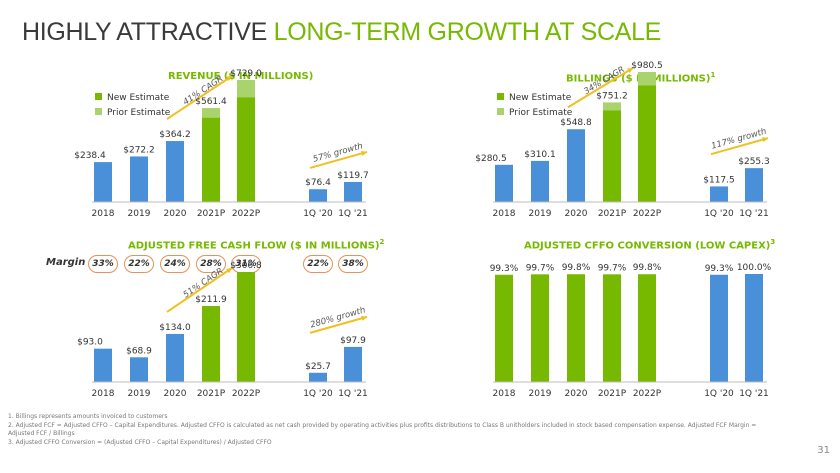 The width and height of the screenshot is (840, 473). Describe the element at coordinates (318, 264) in the screenshot. I see `margin-badge: 22%` at that location.